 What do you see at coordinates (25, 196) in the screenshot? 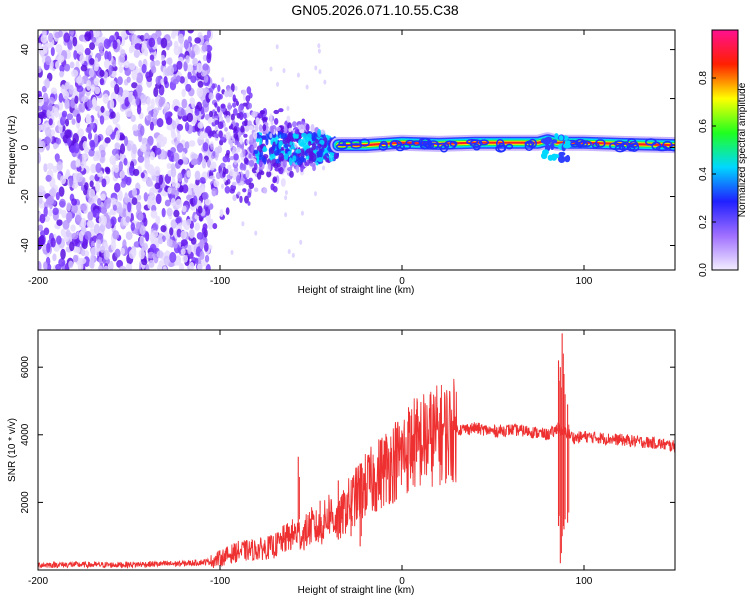
I see `y-tick-label: -20` at bounding box center [25, 196].